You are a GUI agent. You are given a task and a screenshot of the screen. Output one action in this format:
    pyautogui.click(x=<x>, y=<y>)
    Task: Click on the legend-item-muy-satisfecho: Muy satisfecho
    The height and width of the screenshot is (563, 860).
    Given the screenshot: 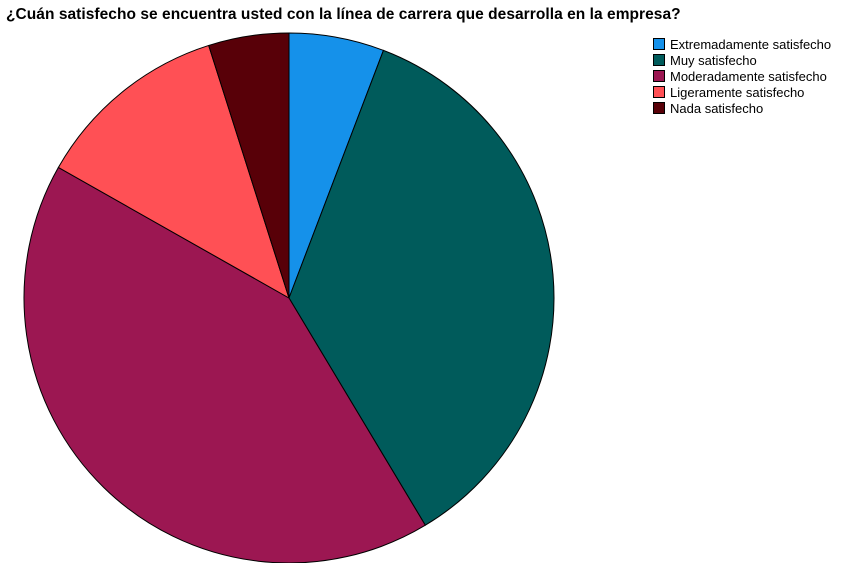 What is the action you would take?
    pyautogui.click(x=742, y=60)
    